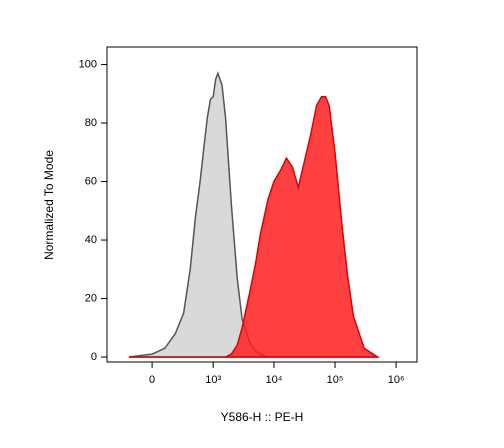  I want to click on x-tick-label: 10⁶, so click(396, 380).